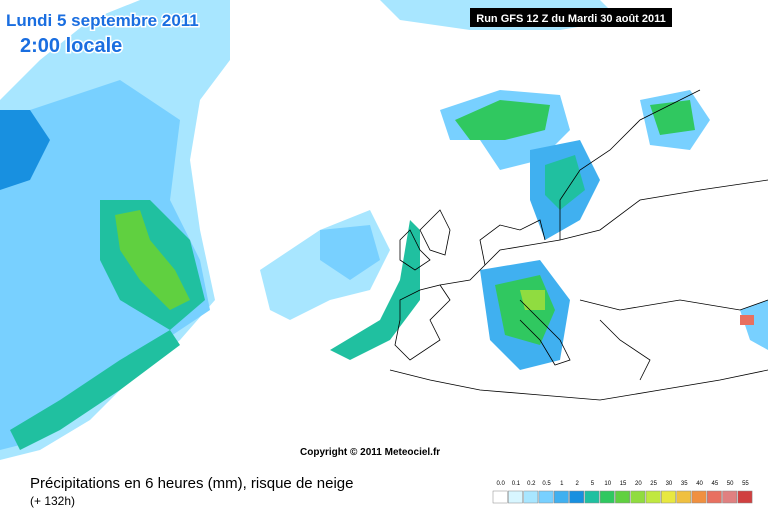 The width and height of the screenshot is (768, 512). What do you see at coordinates (607, 484) in the screenshot?
I see `legend-label: 10` at bounding box center [607, 484].